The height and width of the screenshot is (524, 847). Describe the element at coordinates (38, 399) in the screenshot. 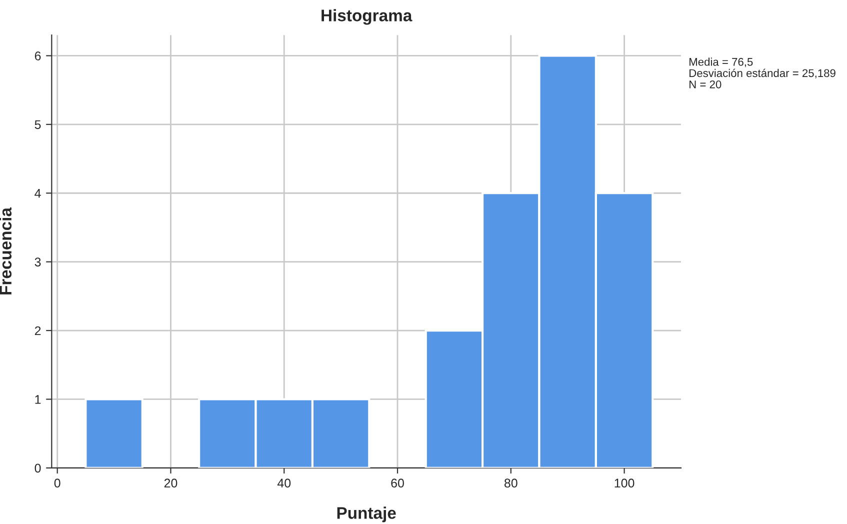

I see `y-tick-label: 1` at that location.